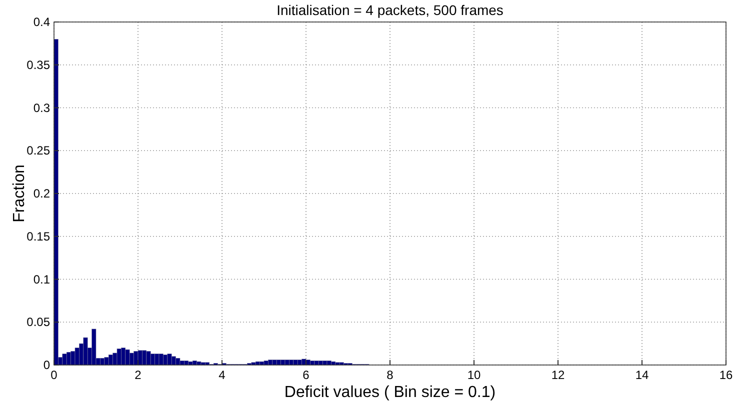  I want to click on y-tick-label: 0.2, so click(41, 193).